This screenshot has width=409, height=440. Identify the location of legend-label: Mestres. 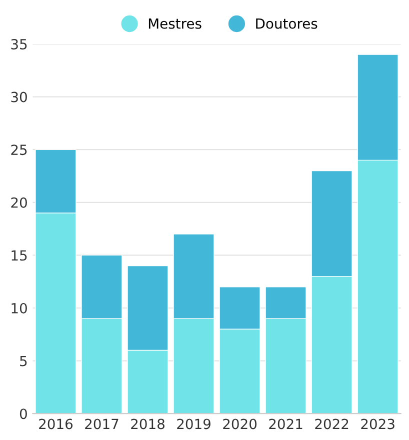
(175, 23).